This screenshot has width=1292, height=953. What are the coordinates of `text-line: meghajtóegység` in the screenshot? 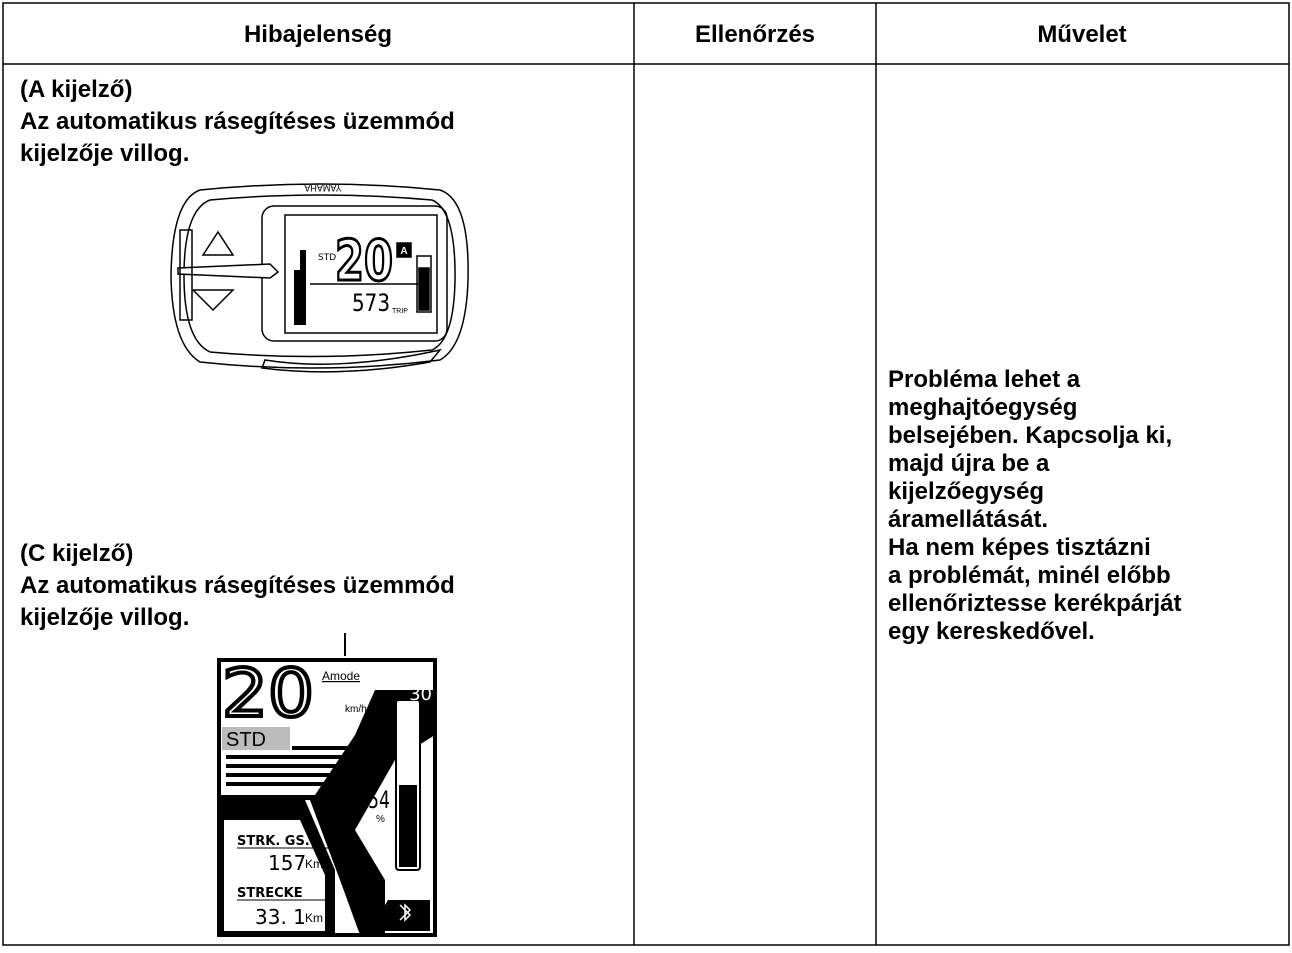 It's located at (982, 407).